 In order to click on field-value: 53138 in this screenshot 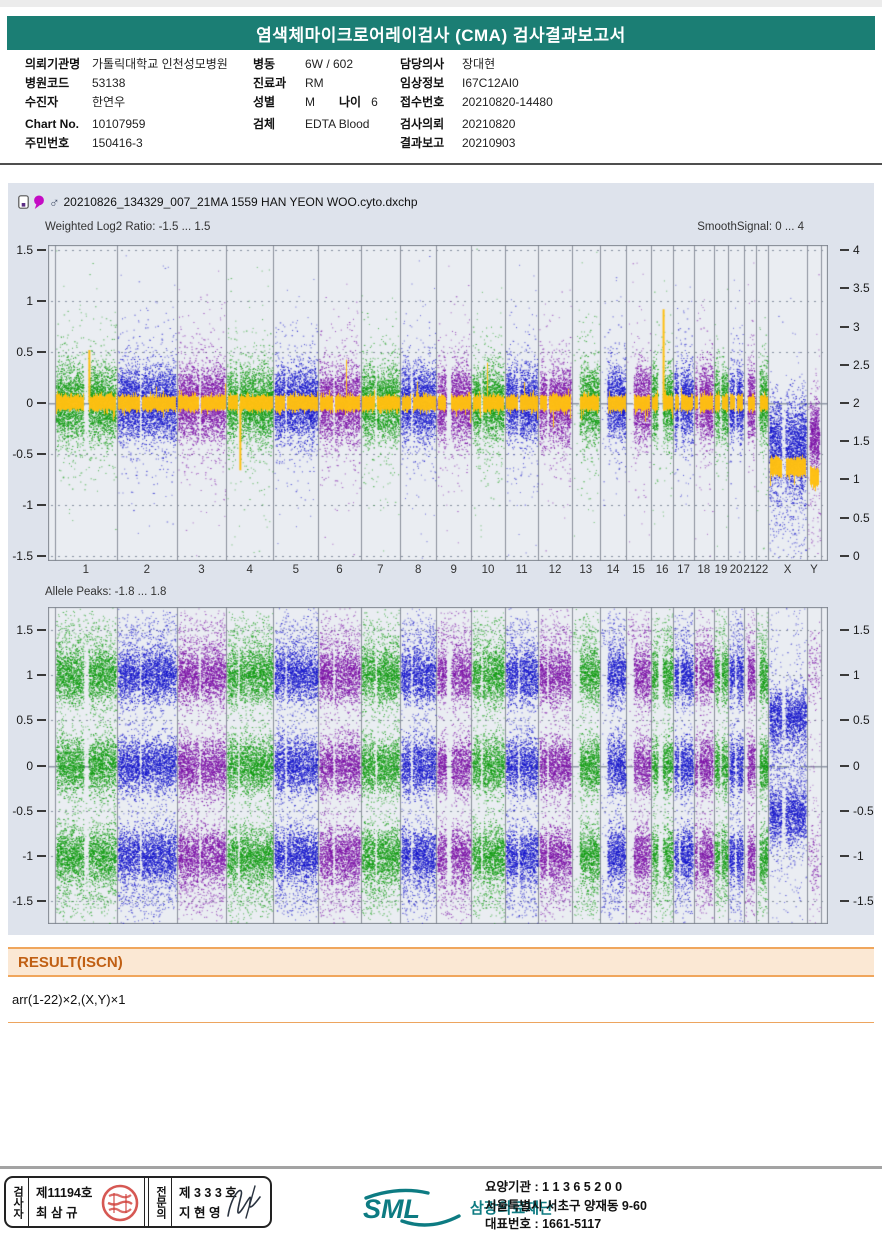, I will do `click(109, 82)`.